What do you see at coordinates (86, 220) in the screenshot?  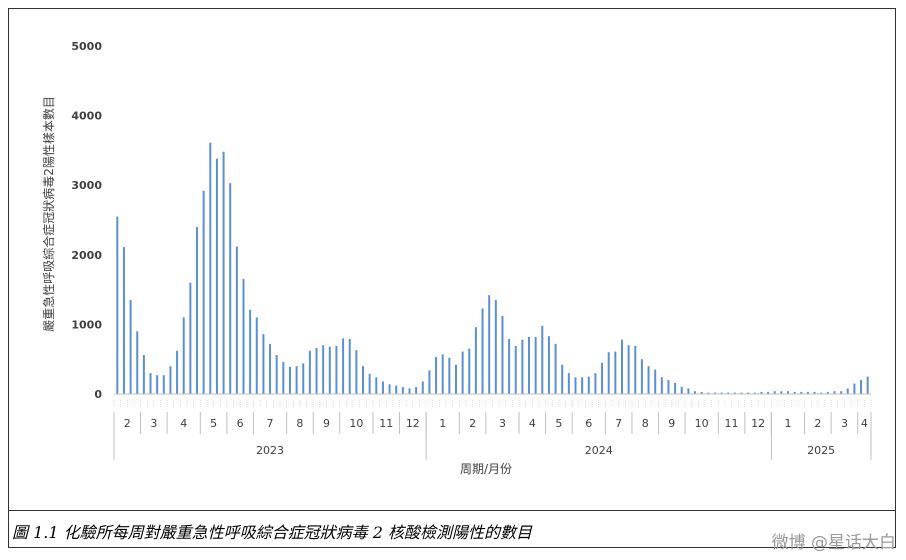 I see `y-axis: 0 1000 2000 3000 4000 5000` at bounding box center [86, 220].